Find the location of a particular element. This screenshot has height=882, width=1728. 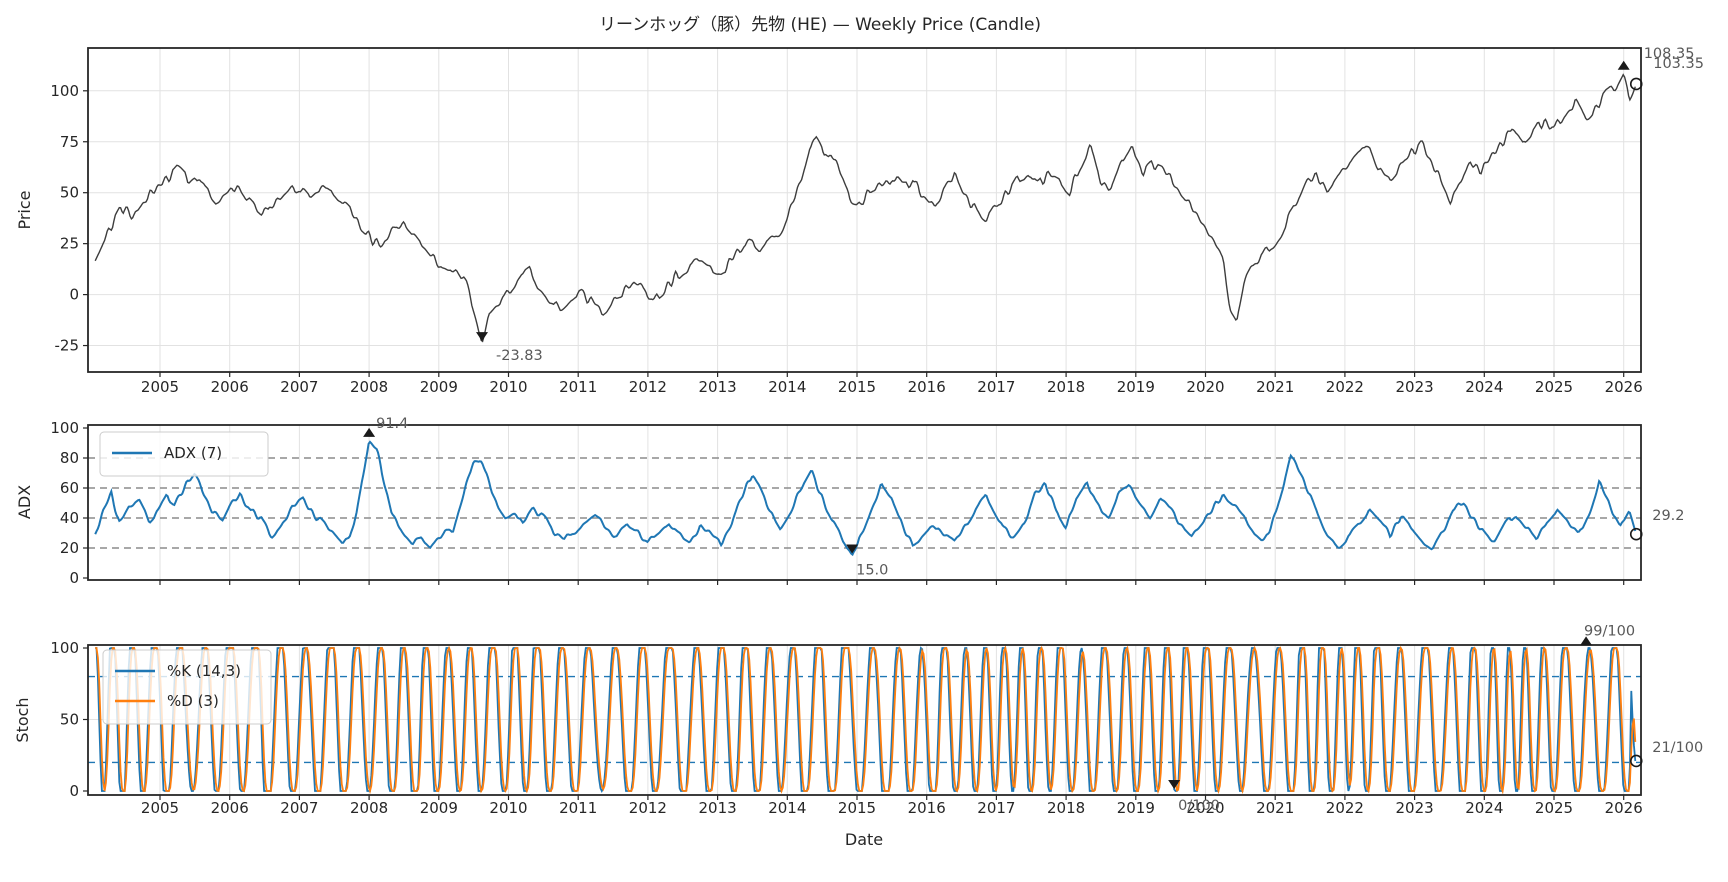

annotation-value: 0/100 is located at coordinates (1199, 806).